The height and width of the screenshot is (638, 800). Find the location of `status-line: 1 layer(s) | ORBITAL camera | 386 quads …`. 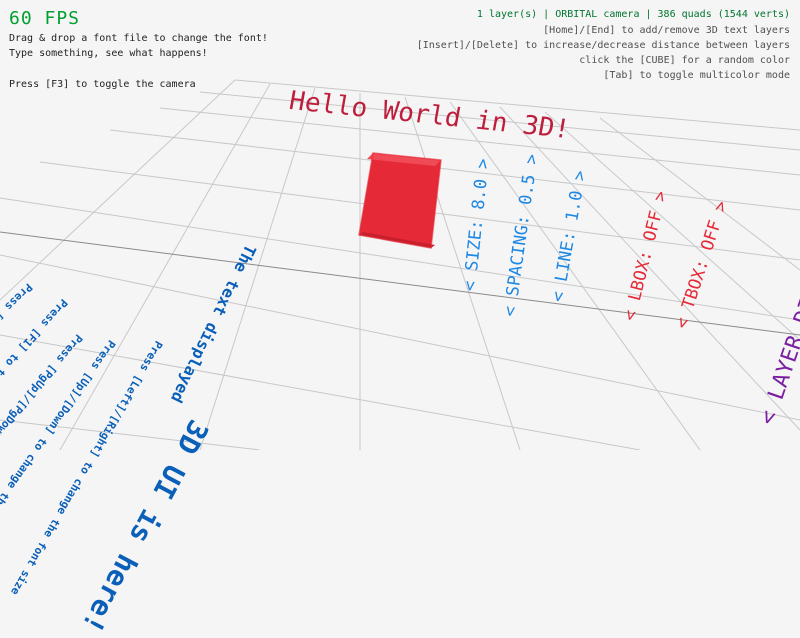

status-line: 1 layer(s) | ORBITAL camera | 386 quads … is located at coordinates (633, 14).